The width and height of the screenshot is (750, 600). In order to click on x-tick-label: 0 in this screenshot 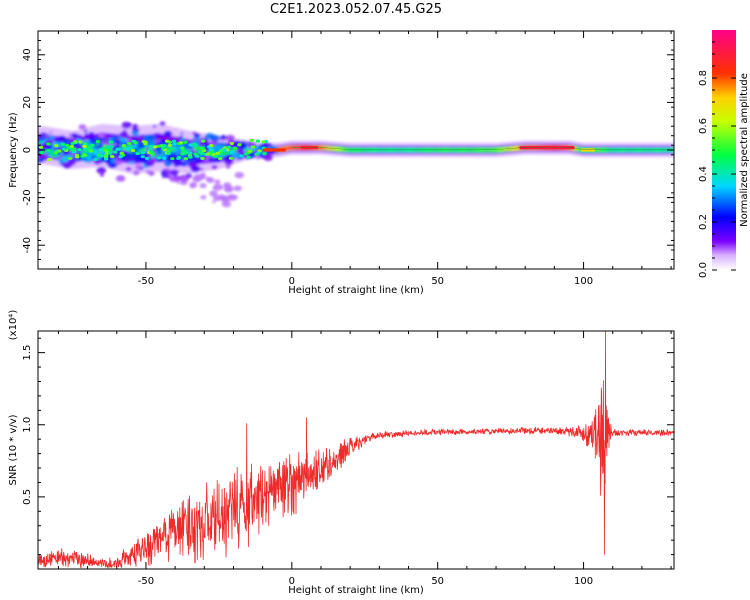, I will do `click(292, 581)`.